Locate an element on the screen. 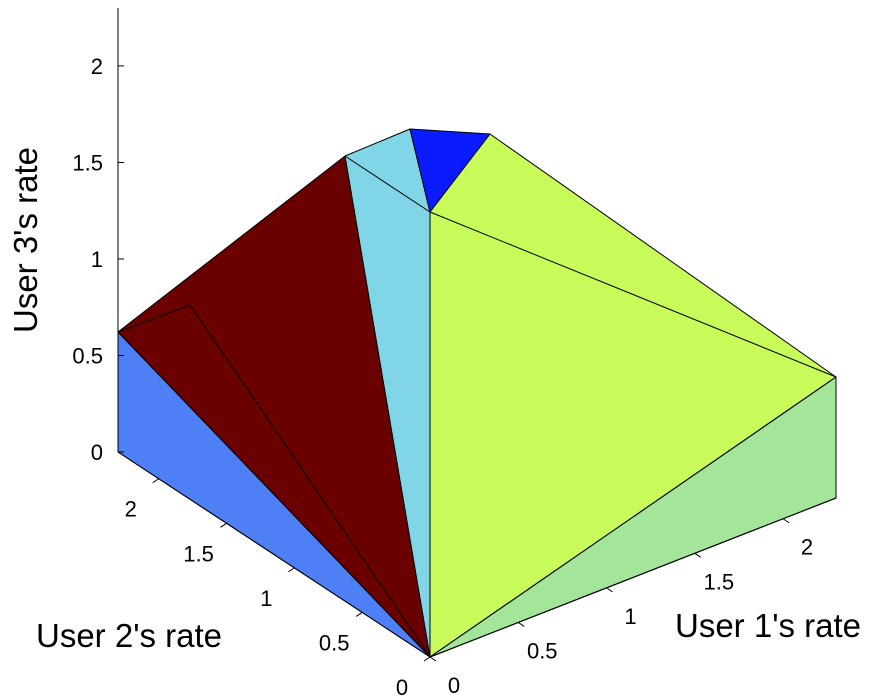  x-axis-label: User 1's rate is located at coordinates (768, 625).